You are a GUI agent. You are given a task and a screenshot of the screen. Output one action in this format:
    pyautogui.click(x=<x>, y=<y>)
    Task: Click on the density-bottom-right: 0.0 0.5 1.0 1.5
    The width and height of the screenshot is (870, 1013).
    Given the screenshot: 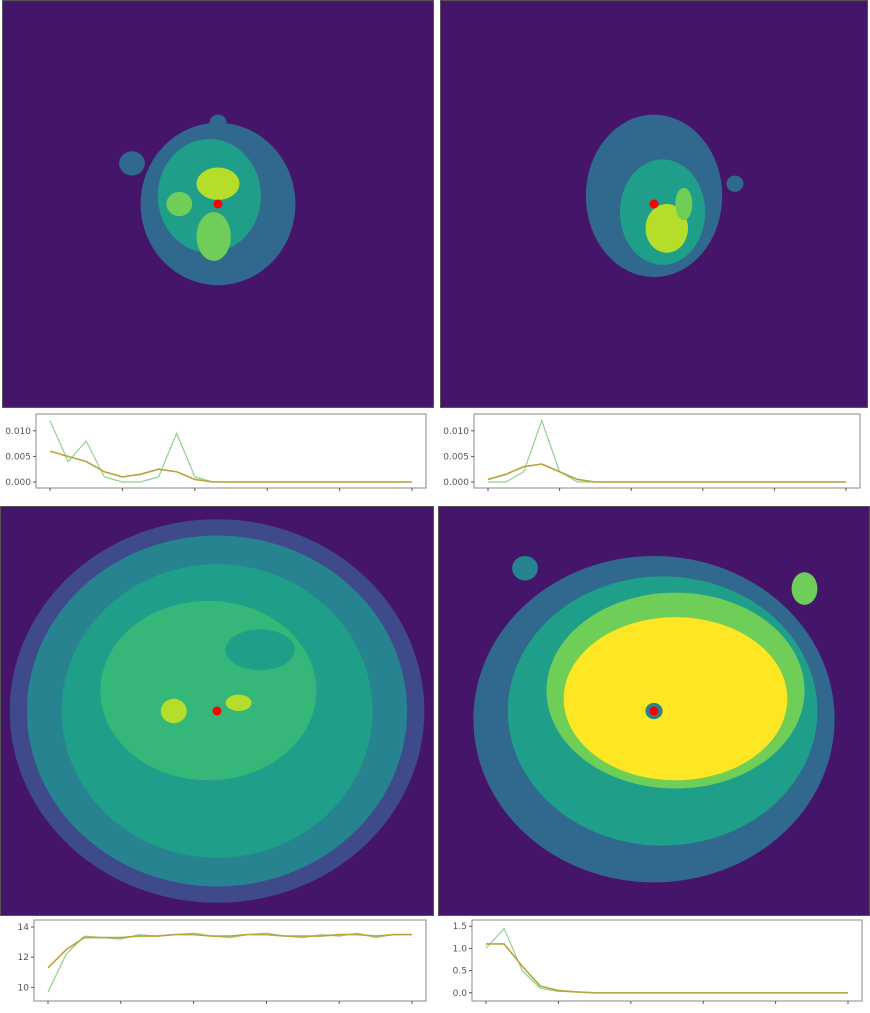 What is the action you would take?
    pyautogui.click(x=654, y=963)
    